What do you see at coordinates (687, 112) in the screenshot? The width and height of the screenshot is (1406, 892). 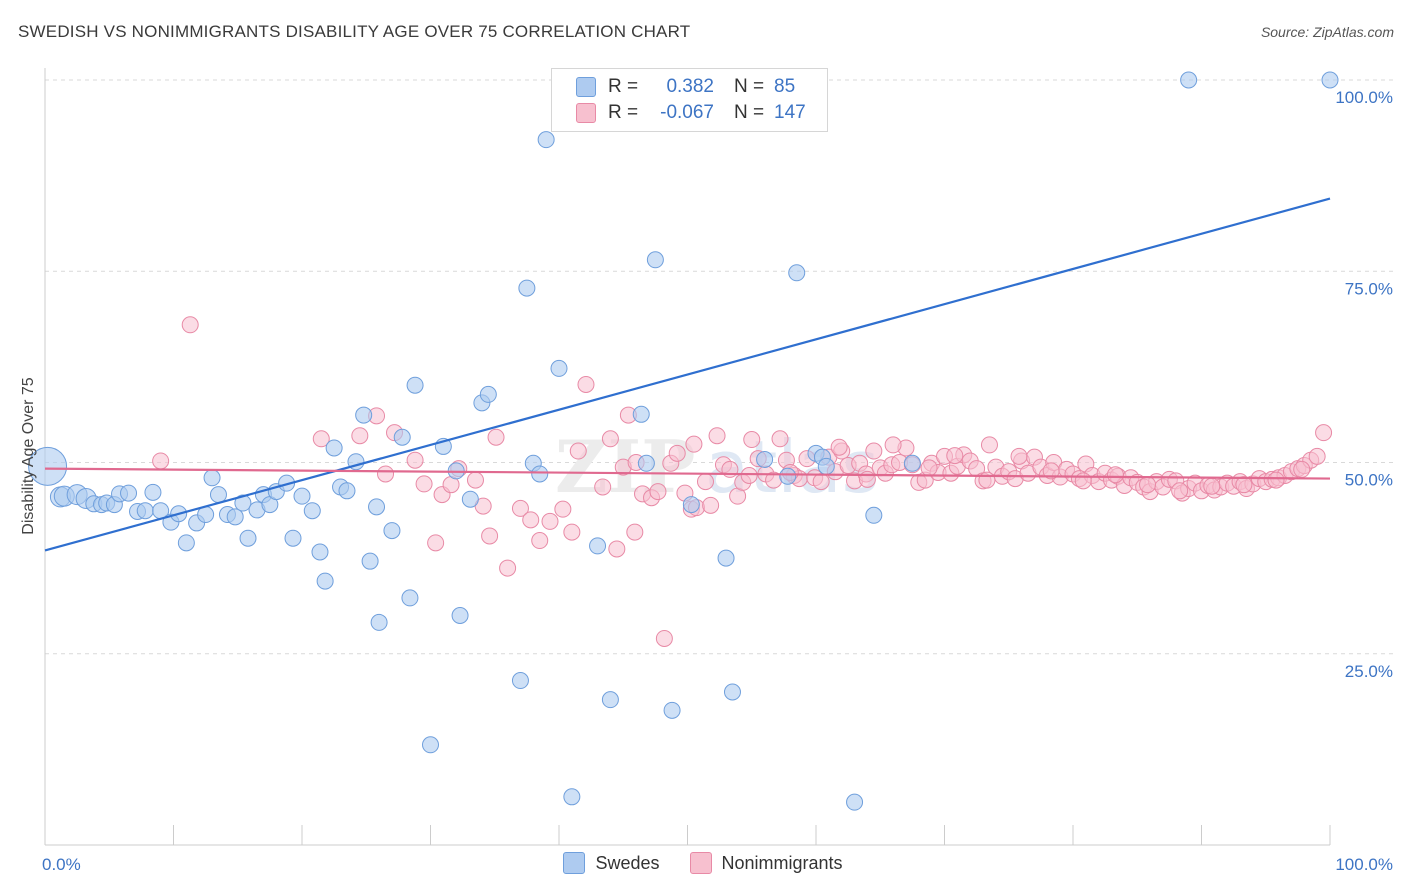 I see `legend-r-value: -0.067` at bounding box center [687, 112].